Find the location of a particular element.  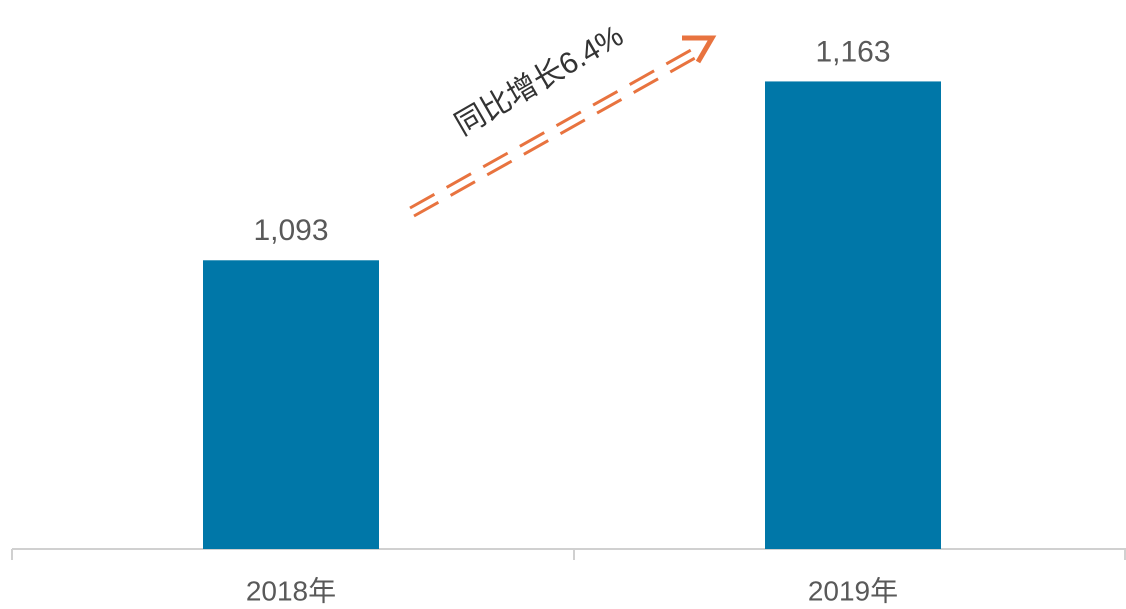

arrow-line-a is located at coordinates (555, 126).